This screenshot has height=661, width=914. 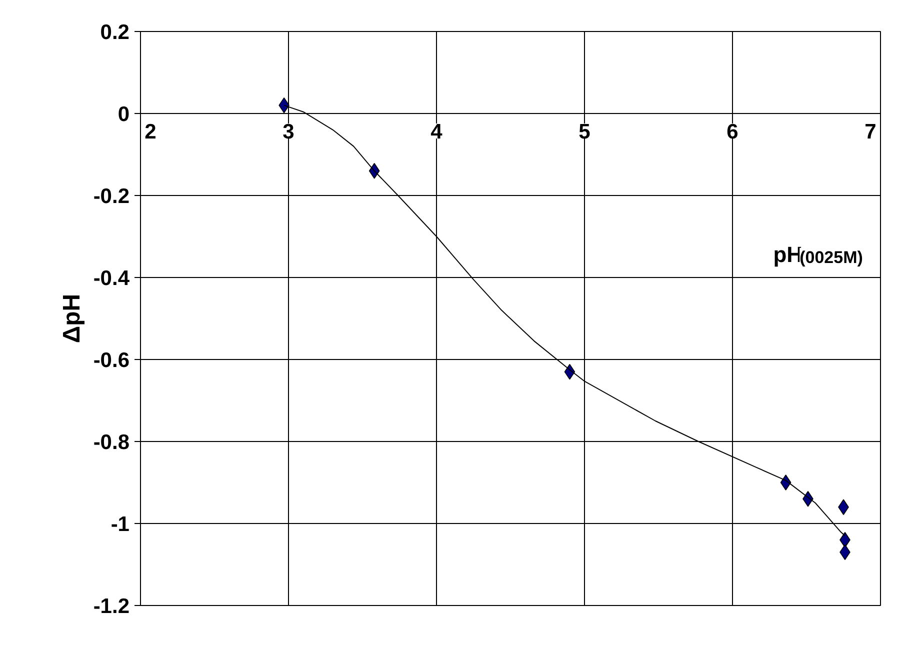 What do you see at coordinates (870, 132) in the screenshot?
I see `x-tick-label: 7` at bounding box center [870, 132].